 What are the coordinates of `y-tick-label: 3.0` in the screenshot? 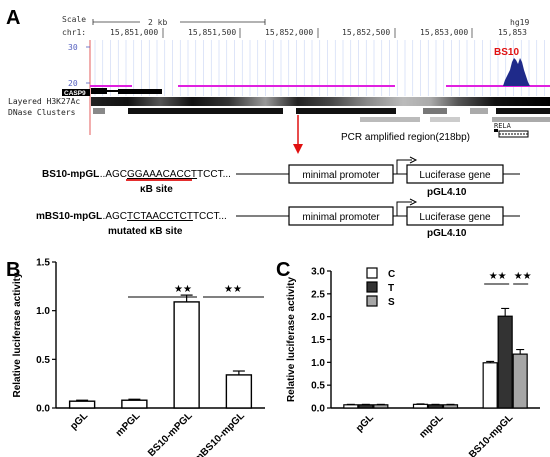 It's located at (318, 272).